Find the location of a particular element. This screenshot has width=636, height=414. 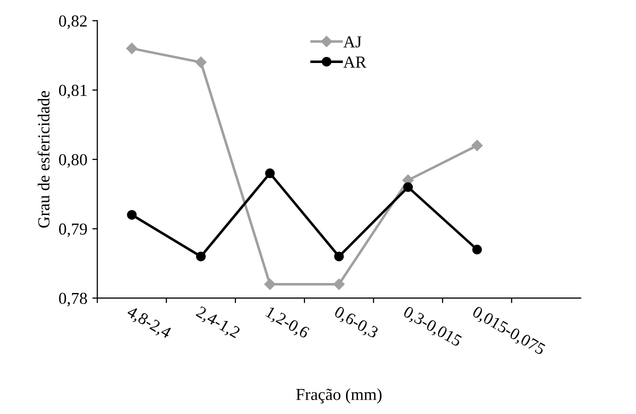

x-axis-title: Fração (mm) is located at coordinates (339, 396).